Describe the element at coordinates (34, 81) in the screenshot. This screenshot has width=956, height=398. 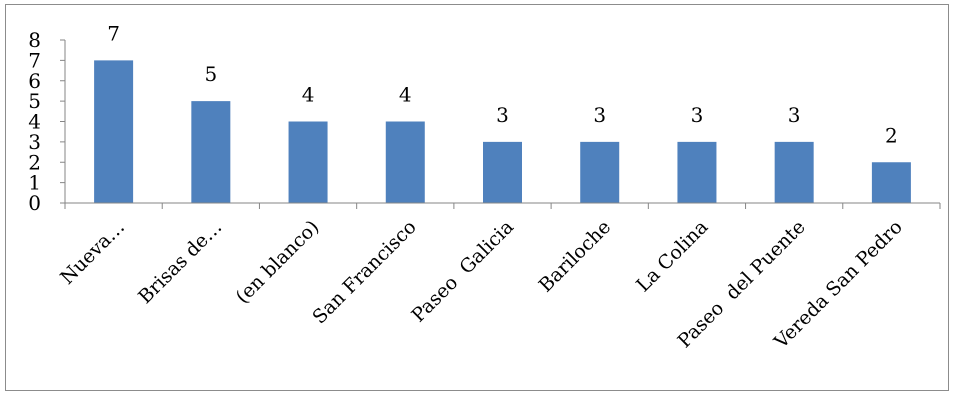
I see `y-tick-label: 6` at that location.